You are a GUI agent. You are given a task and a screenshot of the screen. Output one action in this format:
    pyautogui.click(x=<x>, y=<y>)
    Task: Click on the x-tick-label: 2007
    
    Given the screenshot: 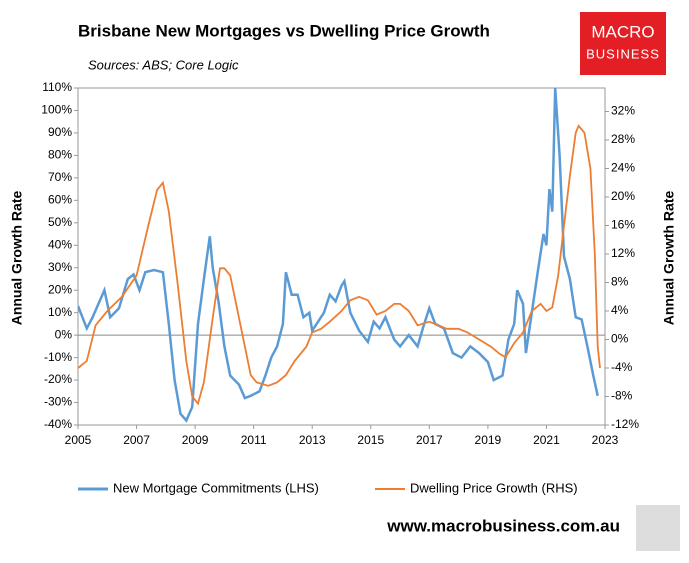 What is the action you would take?
    pyautogui.click(x=136, y=440)
    